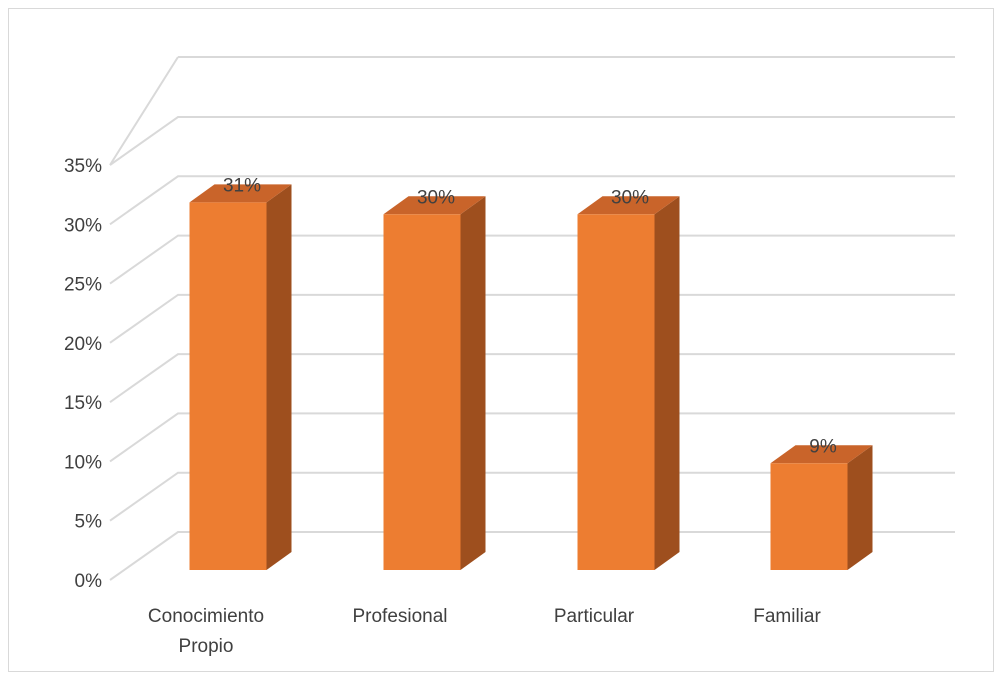  What do you see at coordinates (206, 616) in the screenshot?
I see `category-label: Conocimiento` at bounding box center [206, 616].